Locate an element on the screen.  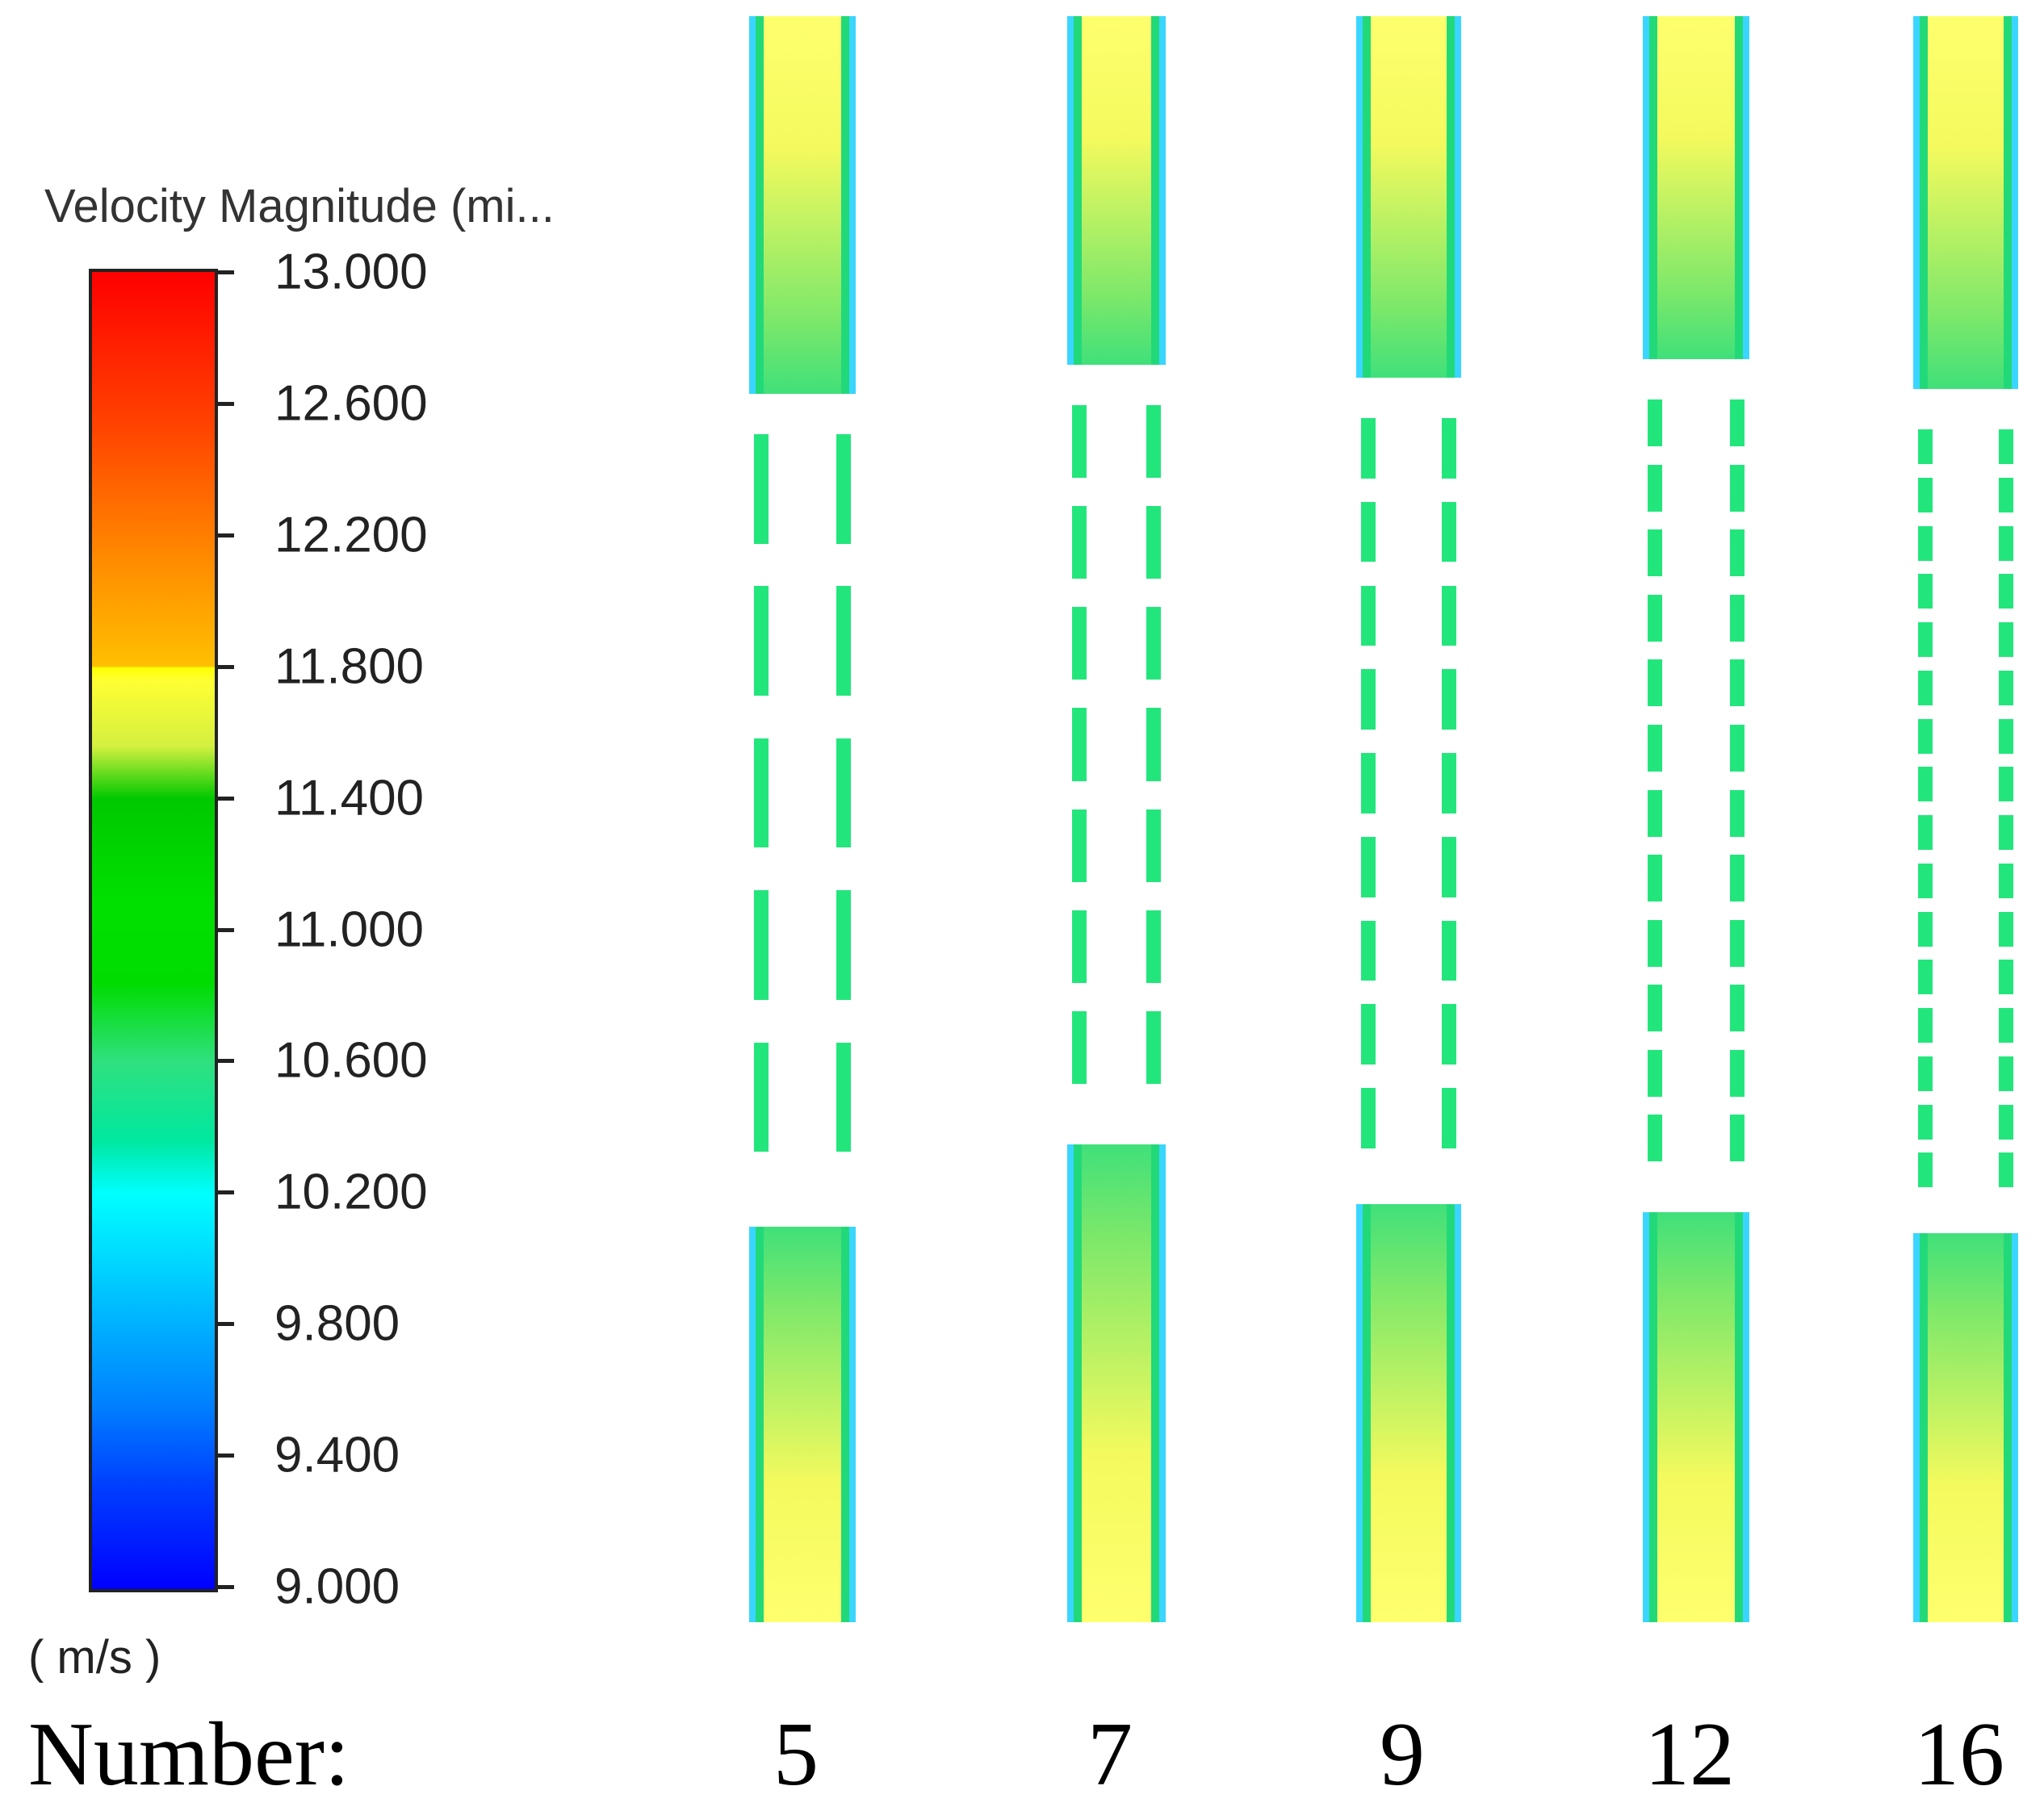
colorbar is located at coordinates (154, 930).